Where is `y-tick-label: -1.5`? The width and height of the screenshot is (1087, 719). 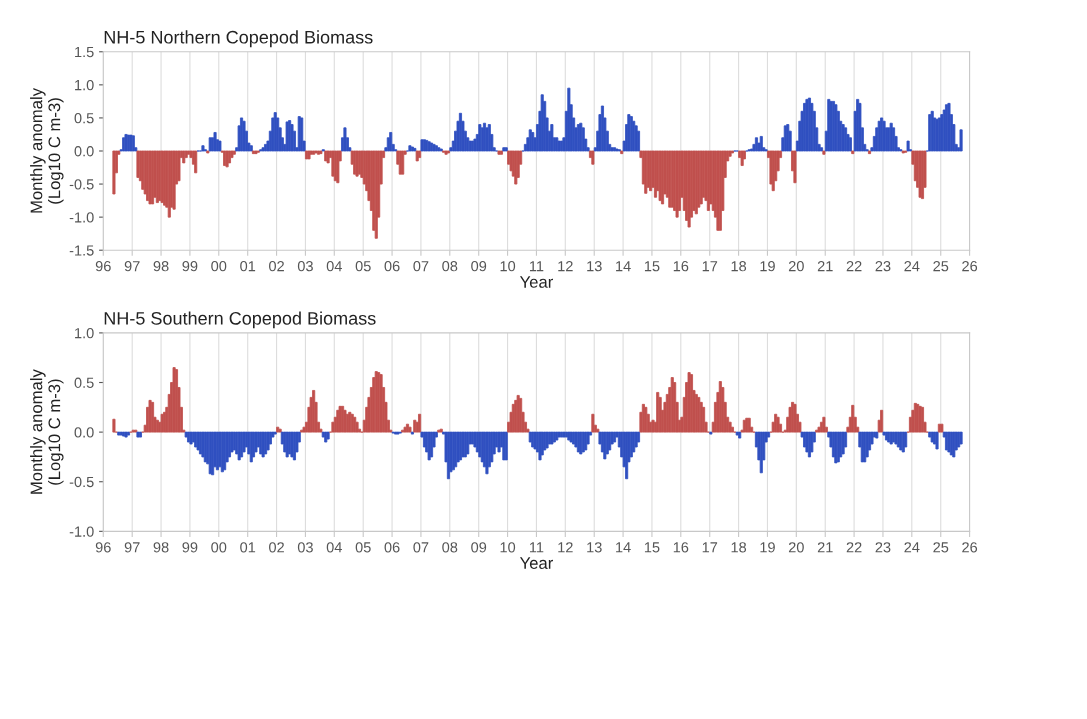
y-tick-label: -1.5 is located at coordinates (81, 250).